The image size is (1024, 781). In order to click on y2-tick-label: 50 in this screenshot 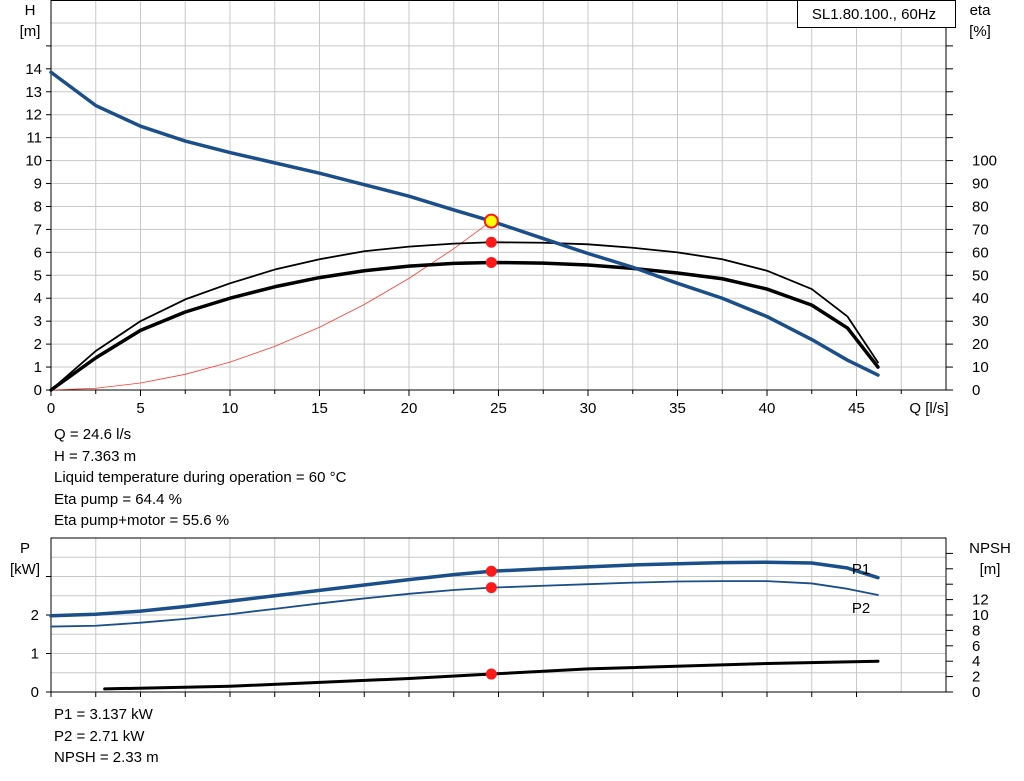, I will do `click(980, 275)`.